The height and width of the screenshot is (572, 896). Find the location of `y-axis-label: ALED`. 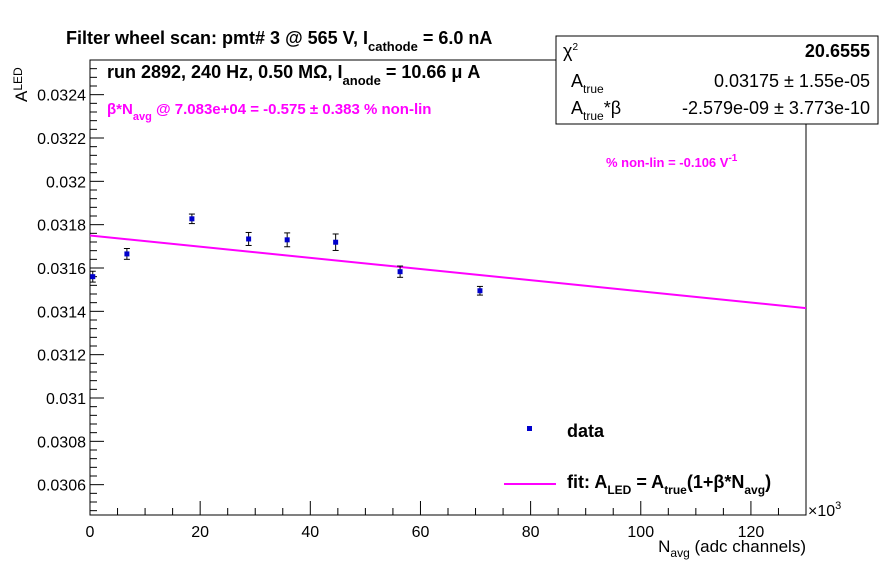

y-axis-label: ALED is located at coordinates (21, 84).